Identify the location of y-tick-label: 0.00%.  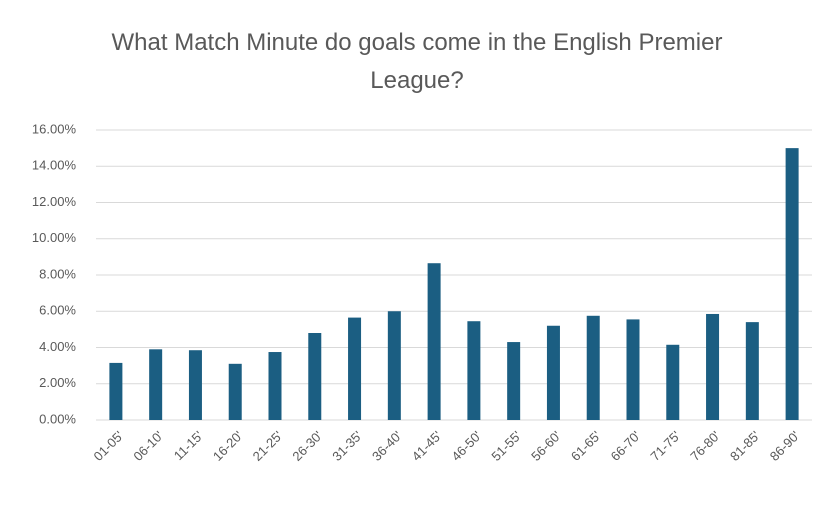
(57, 418).